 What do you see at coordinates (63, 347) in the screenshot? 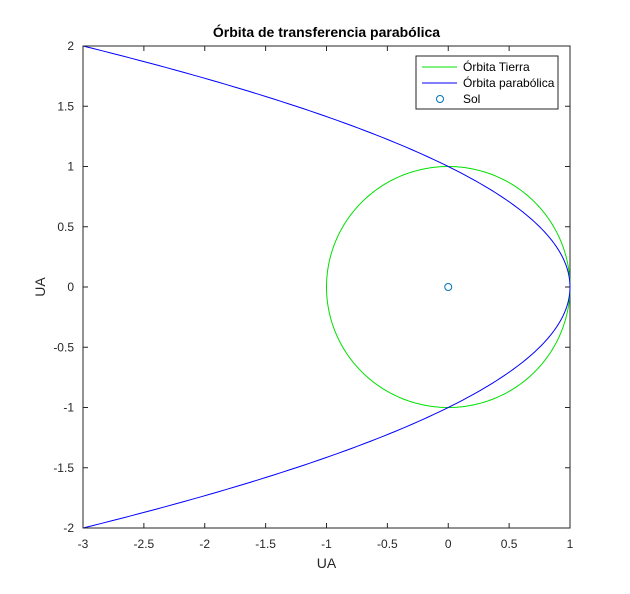
I see `y-tick-label: -0.5` at bounding box center [63, 347].